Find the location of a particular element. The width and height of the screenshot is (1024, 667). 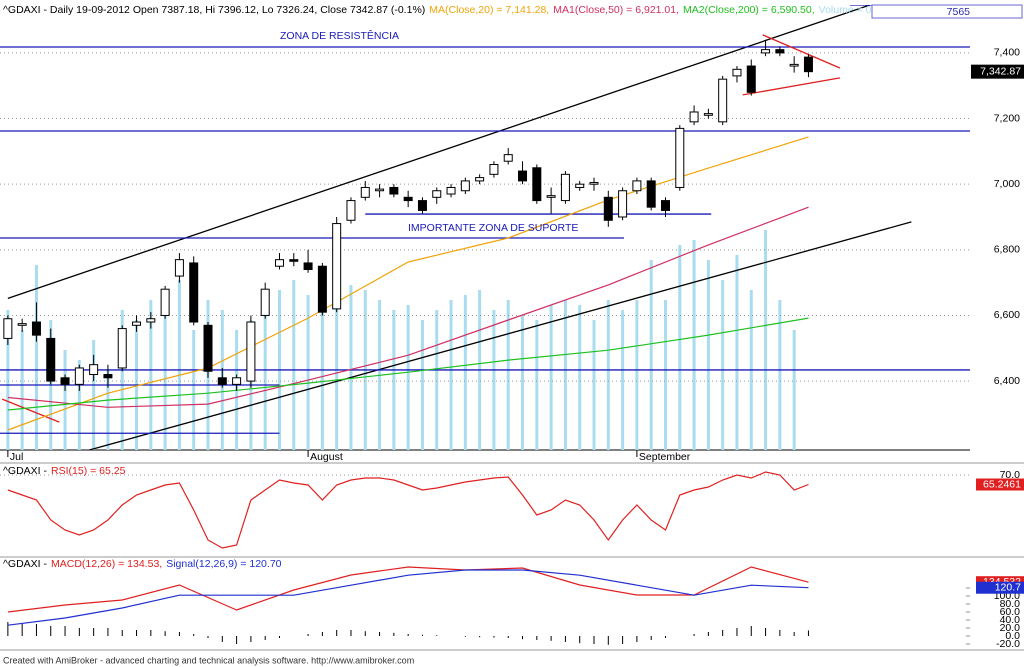

plot-area is located at coordinates (408, 605).